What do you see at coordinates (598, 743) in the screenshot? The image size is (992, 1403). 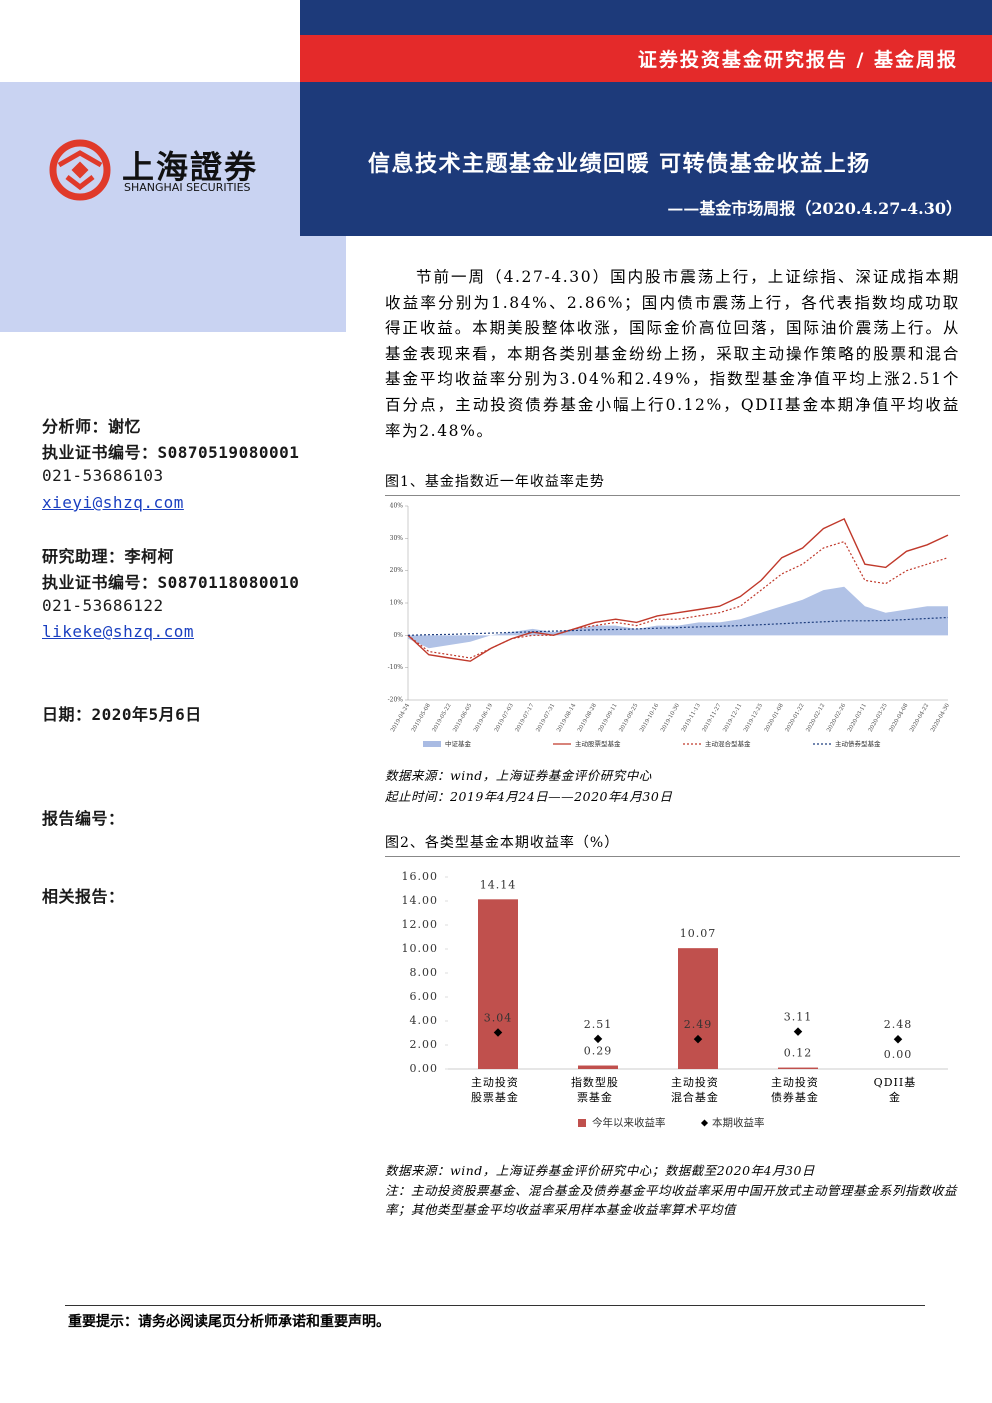 I see `legend-label: 主动股票型基金` at bounding box center [598, 743].